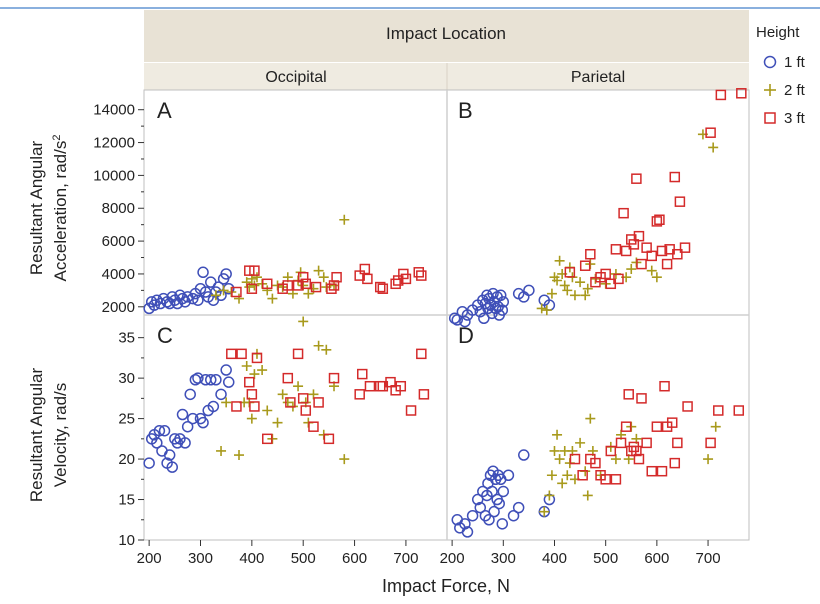 This screenshot has height=604, width=820. What do you see at coordinates (118, 274) in the screenshot?
I see `y-tick-label: 4000` at bounding box center [118, 274].